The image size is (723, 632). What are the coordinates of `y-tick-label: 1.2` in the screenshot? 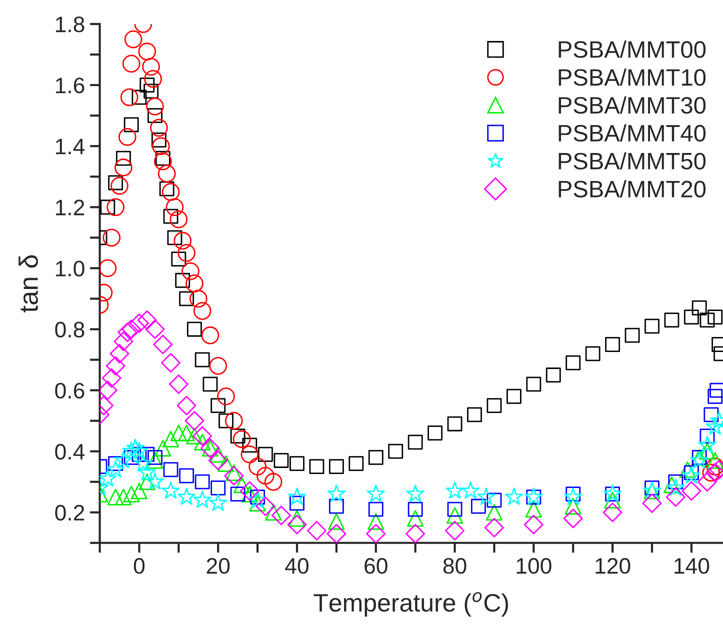 It's located at (70, 208).